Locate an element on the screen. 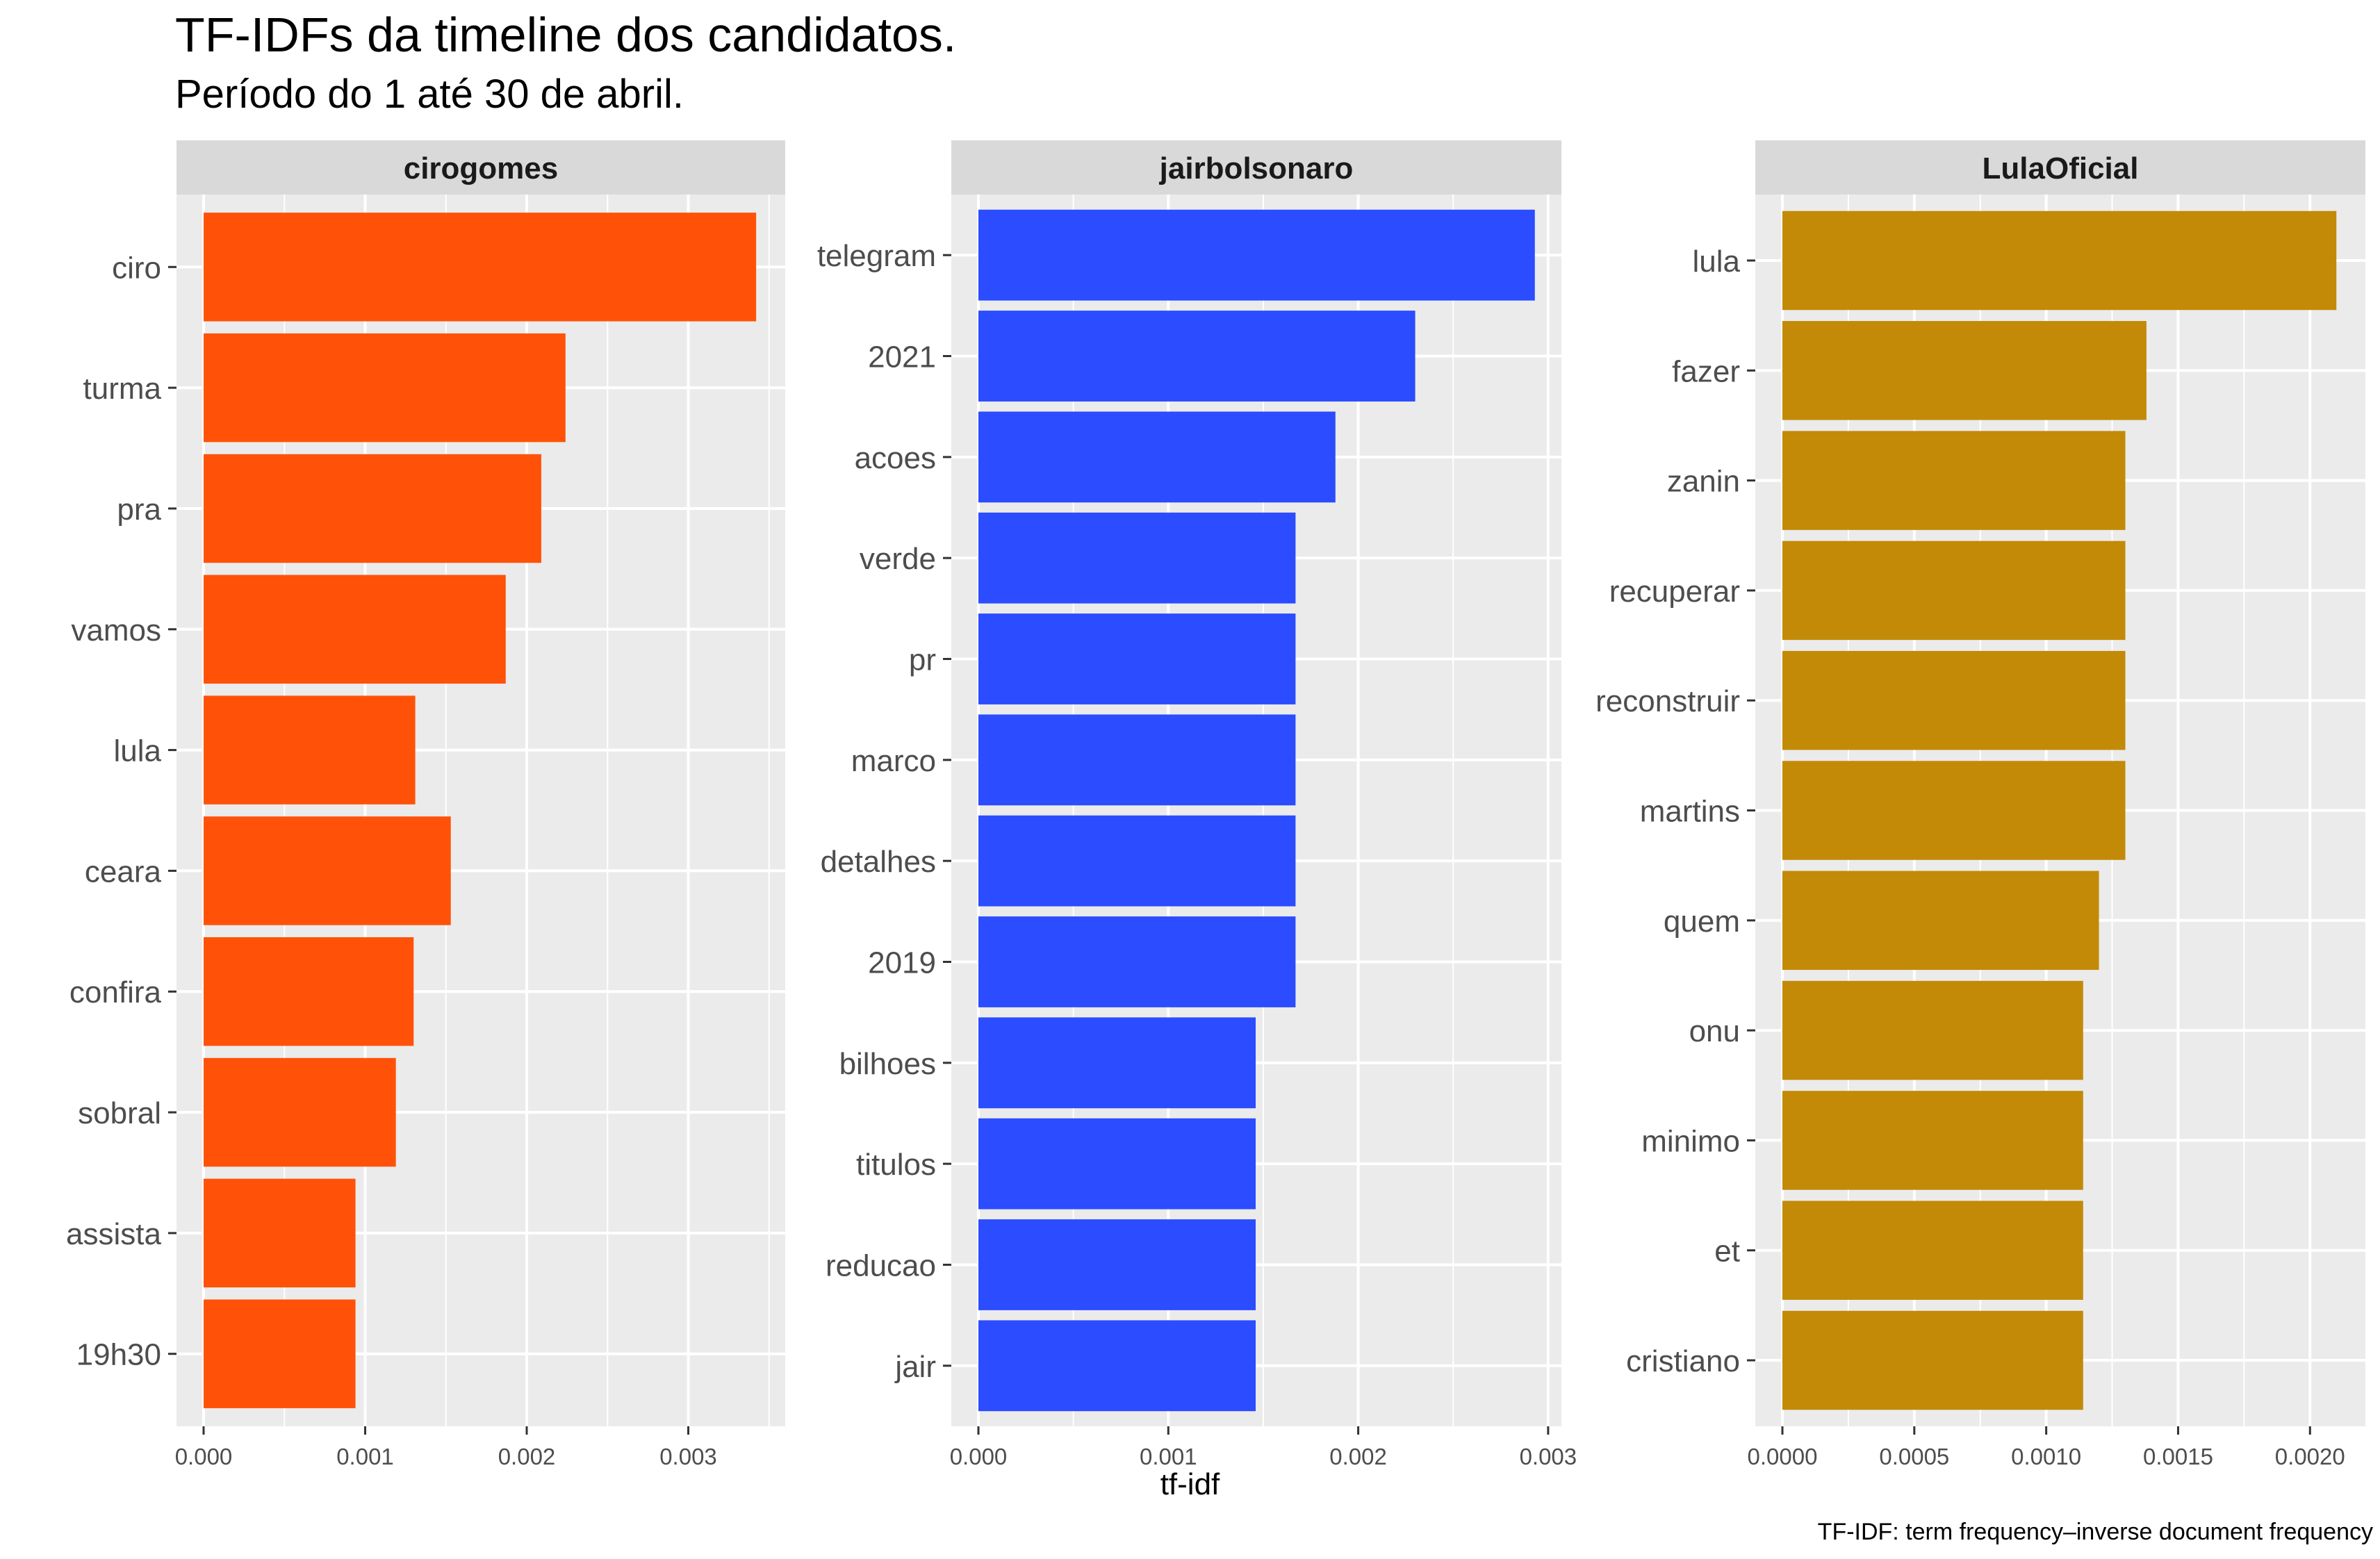  facet-title-lulaoficial: LulaOficial is located at coordinates (2061, 168).